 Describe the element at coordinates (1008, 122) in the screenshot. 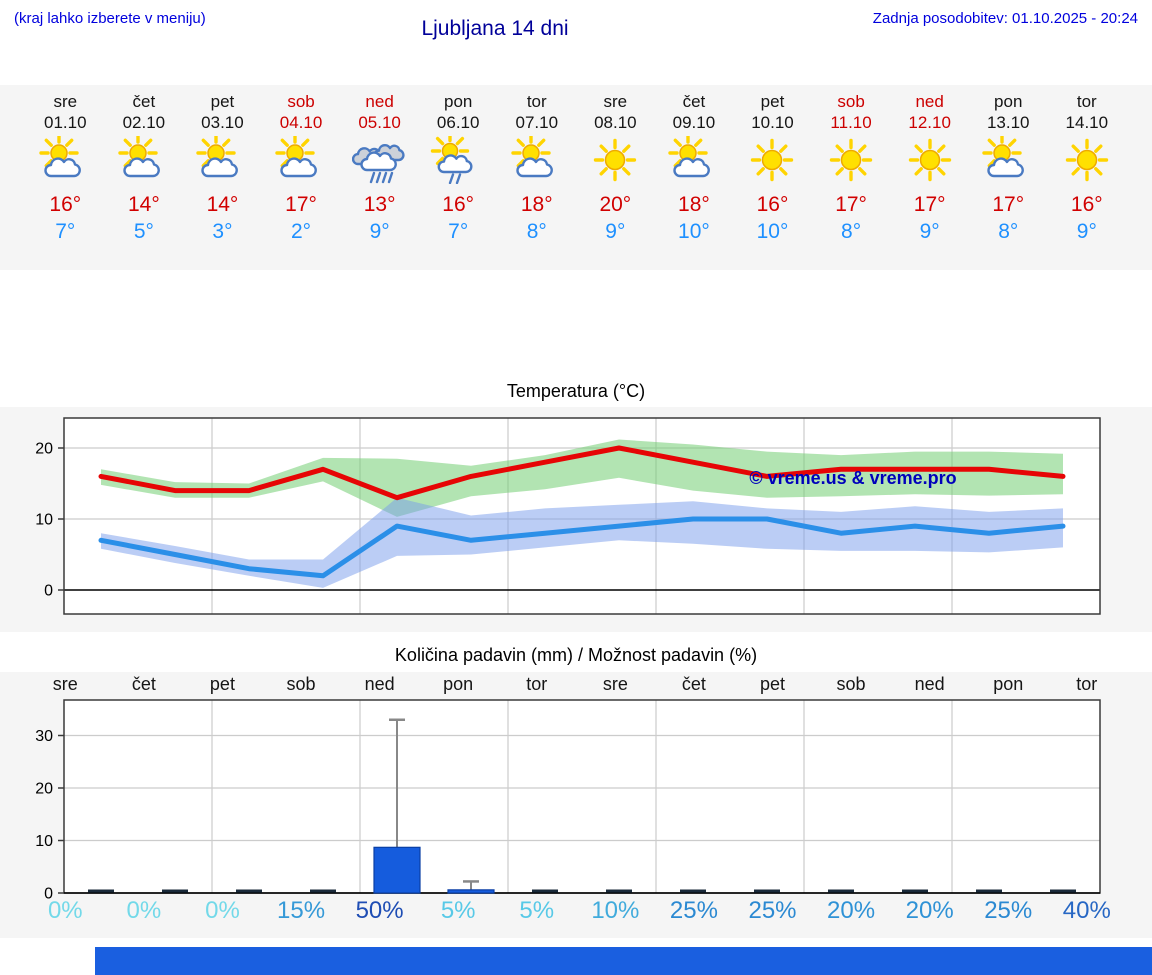

I see `day-date: 13.10` at that location.